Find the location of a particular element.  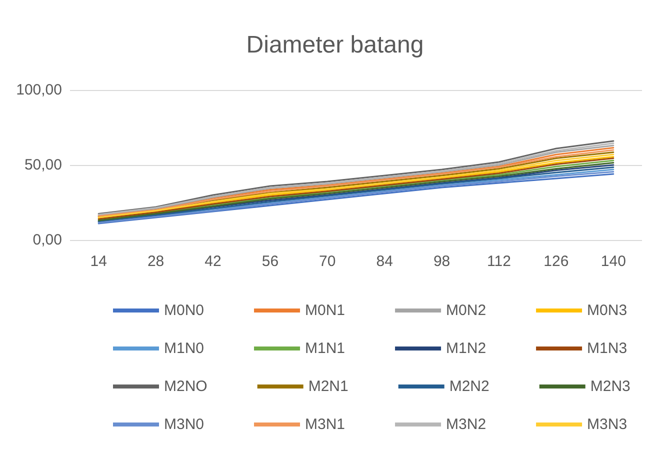

x-tick-label: 112 is located at coordinates (499, 261).